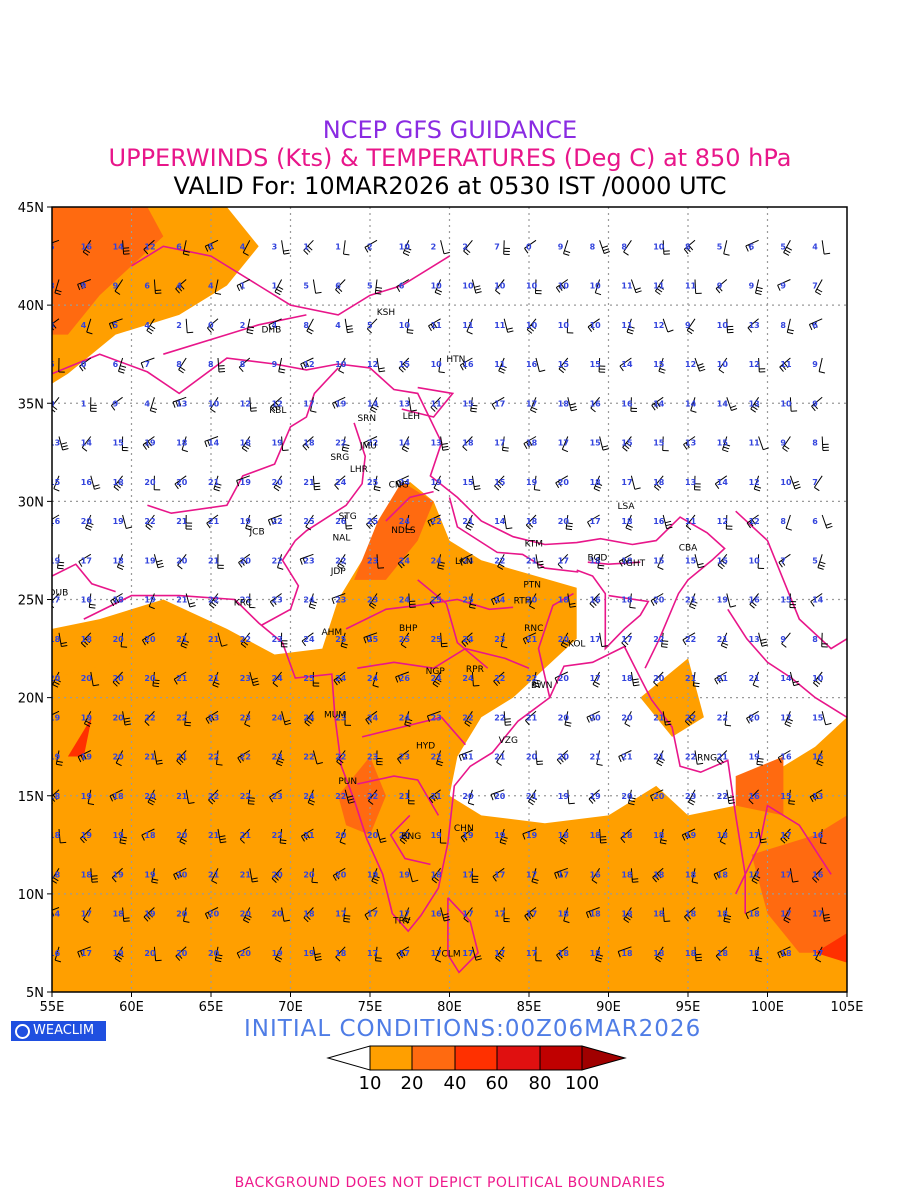  What do you see at coordinates (338, 246) in the screenshot?
I see `temperature-value: 1` at bounding box center [338, 246].